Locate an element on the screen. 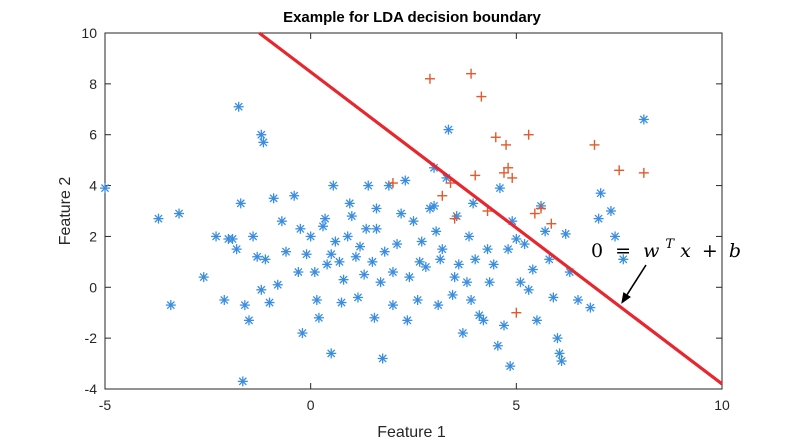 The height and width of the screenshot is (443, 800). x-tick-label: 0 is located at coordinates (311, 405).